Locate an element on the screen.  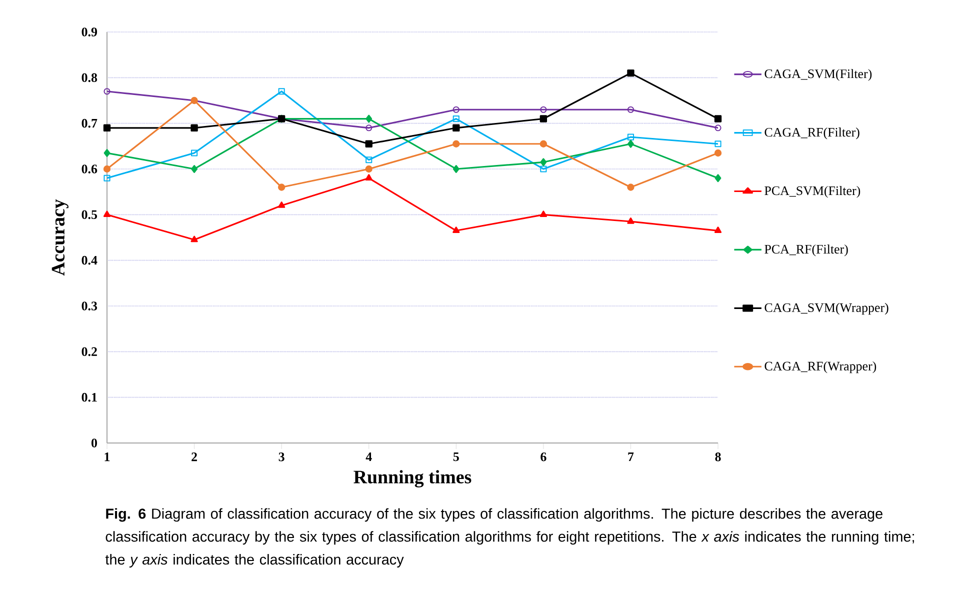
x-tick-label: 1 is located at coordinates (107, 457).